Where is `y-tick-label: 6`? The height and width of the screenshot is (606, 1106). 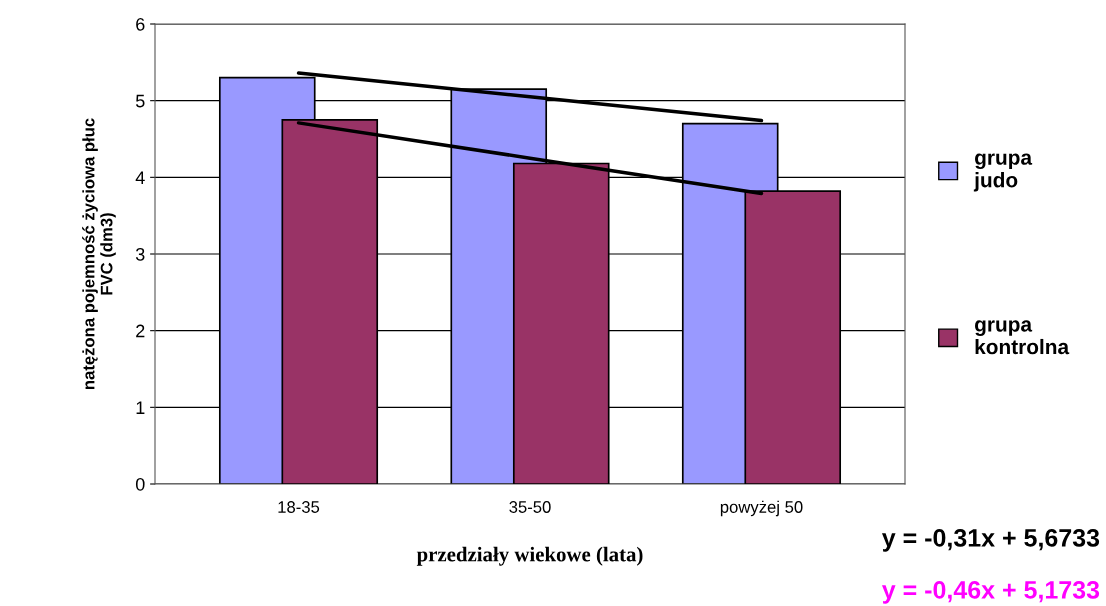 y-tick-label: 6 is located at coordinates (140, 24).